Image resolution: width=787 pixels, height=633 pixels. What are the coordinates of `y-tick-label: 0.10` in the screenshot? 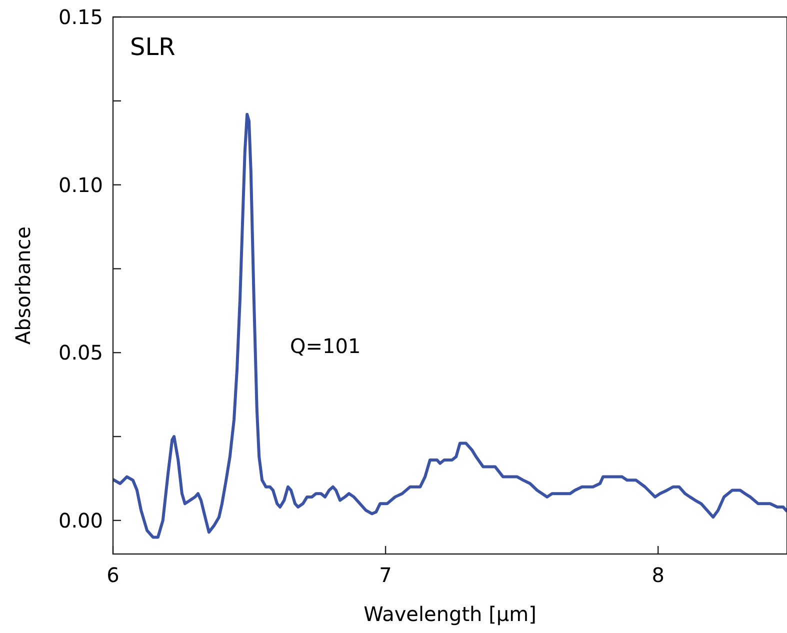 It's located at (80, 184).